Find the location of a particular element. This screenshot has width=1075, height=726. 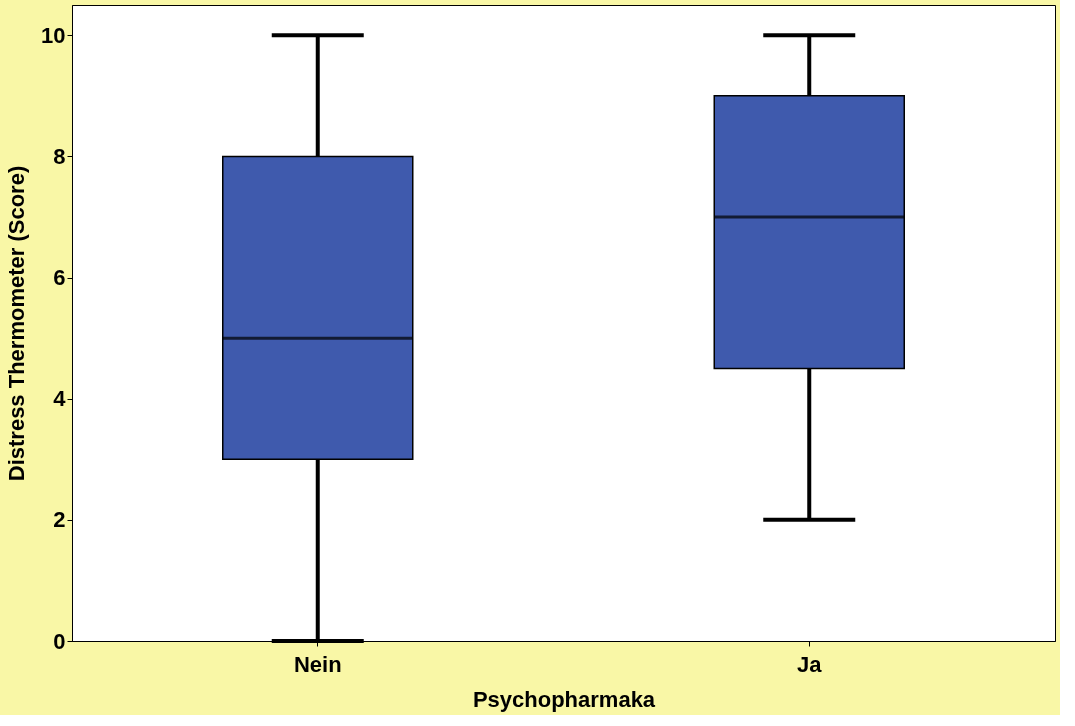

y-tick-label: 2 is located at coordinates (59, 520).